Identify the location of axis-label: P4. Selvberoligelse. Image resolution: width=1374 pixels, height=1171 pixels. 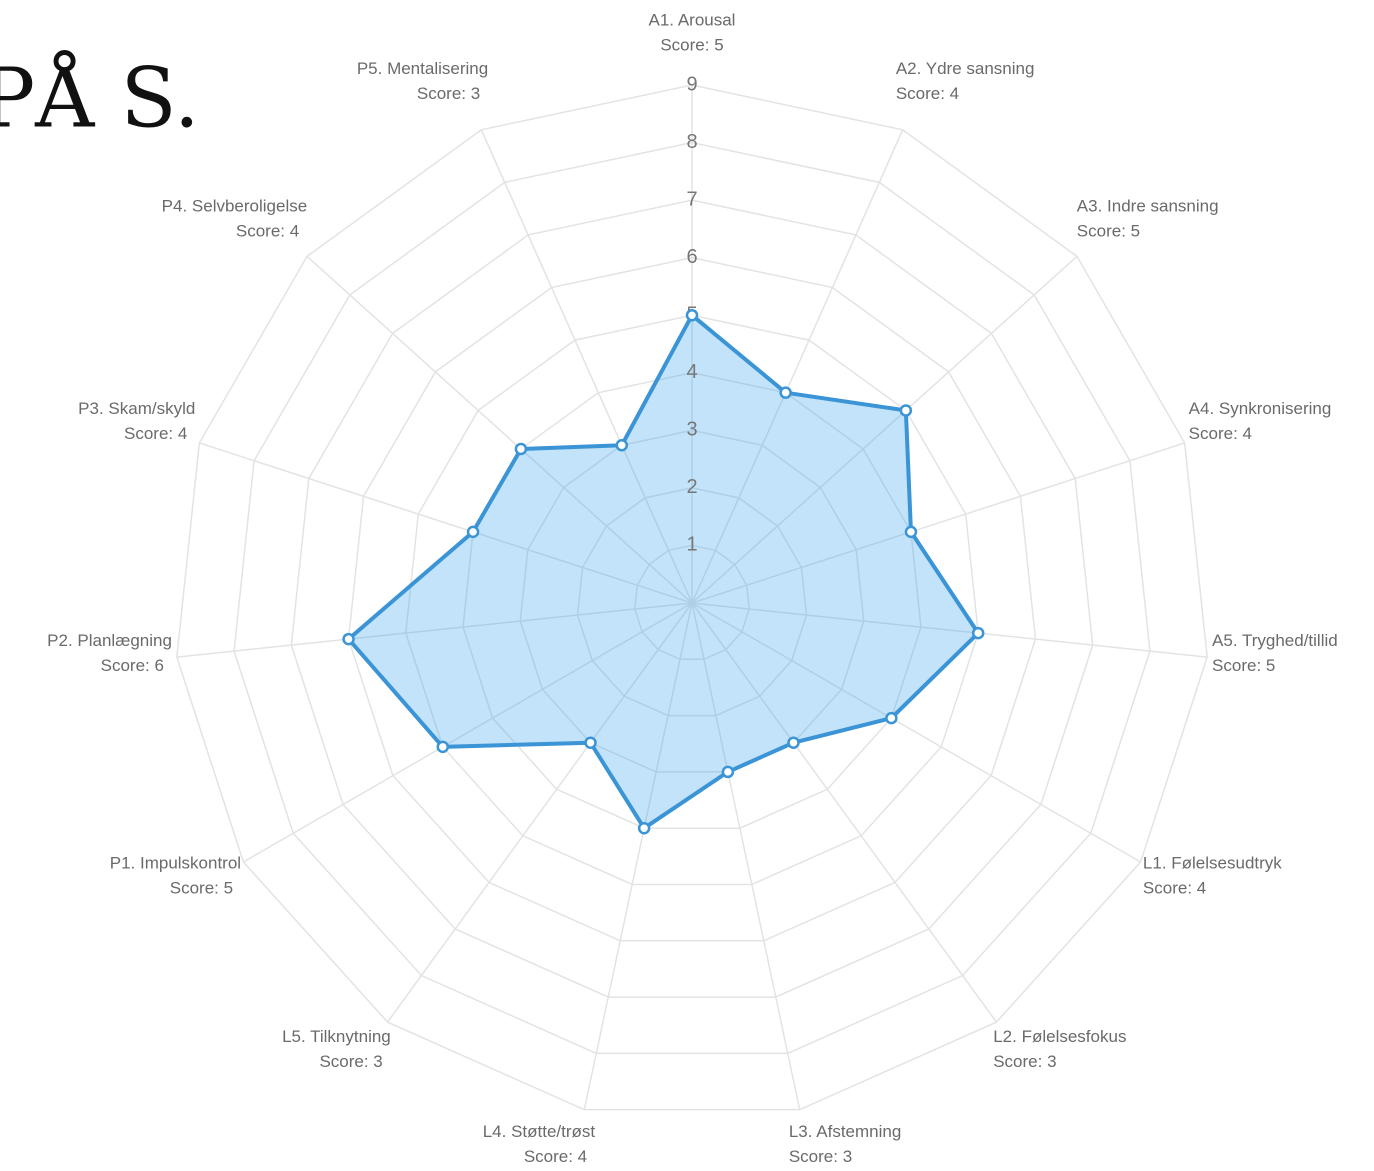
(235, 205).